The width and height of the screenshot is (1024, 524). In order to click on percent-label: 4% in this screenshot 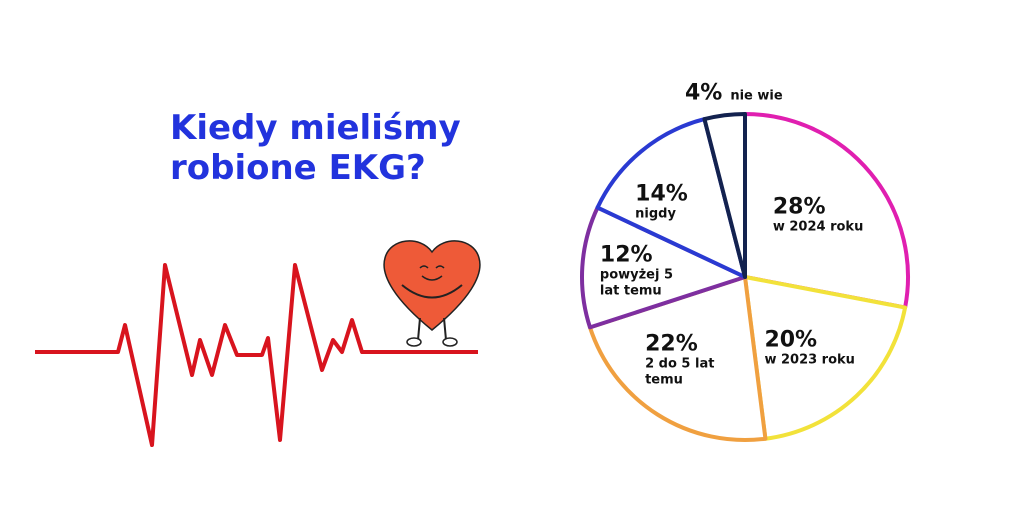, I will do `click(703, 93)`.